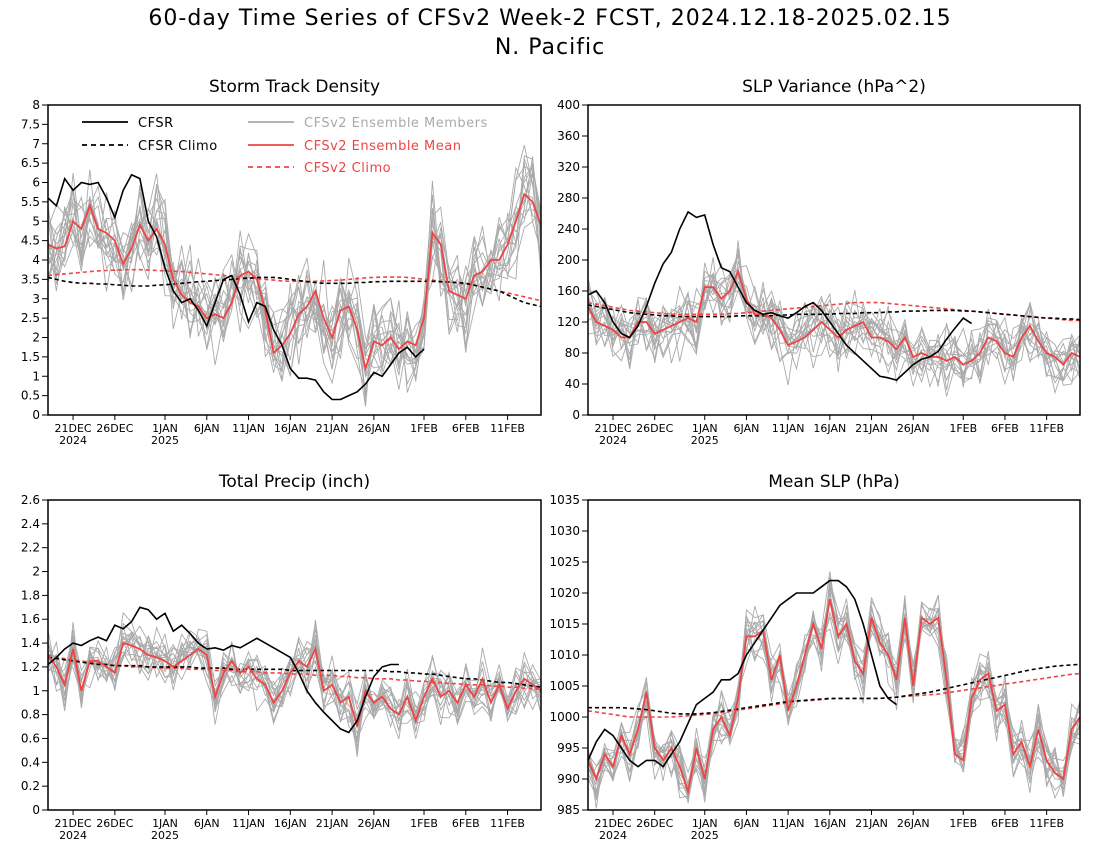 The height and width of the screenshot is (850, 1100). Describe the element at coordinates (568, 260) in the screenshot. I see `y-tick-label: 200` at that location.